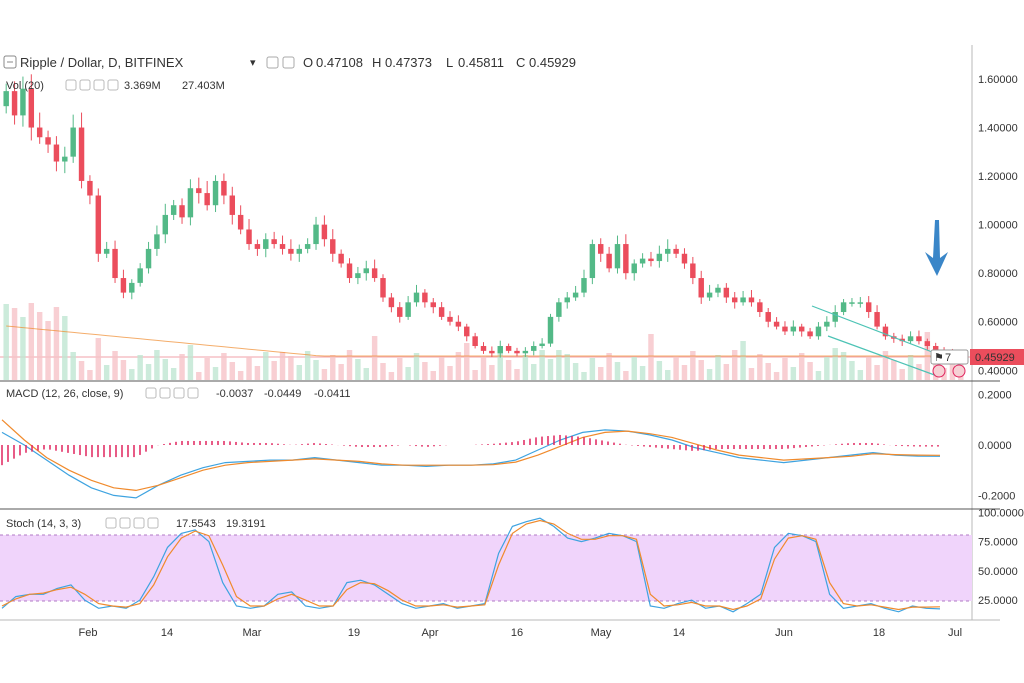 The image size is (1024, 683). Describe the element at coordinates (125, 523) in the screenshot. I see `stoch-visibility-icon` at that location.